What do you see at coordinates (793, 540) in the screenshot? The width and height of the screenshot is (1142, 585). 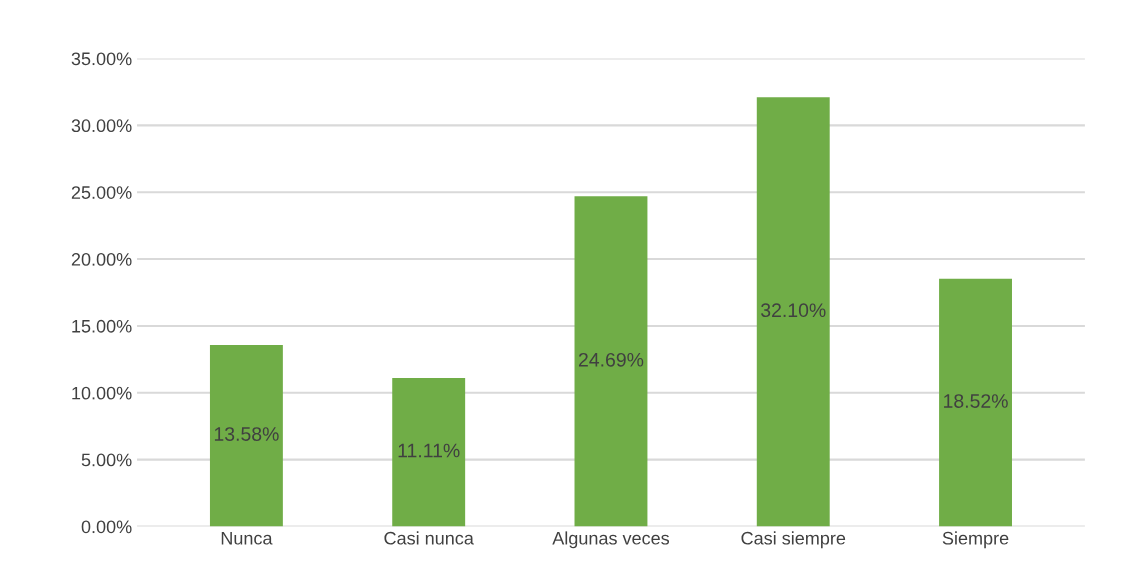 I see `x-tick-label: Casi siempre` at bounding box center [793, 540].